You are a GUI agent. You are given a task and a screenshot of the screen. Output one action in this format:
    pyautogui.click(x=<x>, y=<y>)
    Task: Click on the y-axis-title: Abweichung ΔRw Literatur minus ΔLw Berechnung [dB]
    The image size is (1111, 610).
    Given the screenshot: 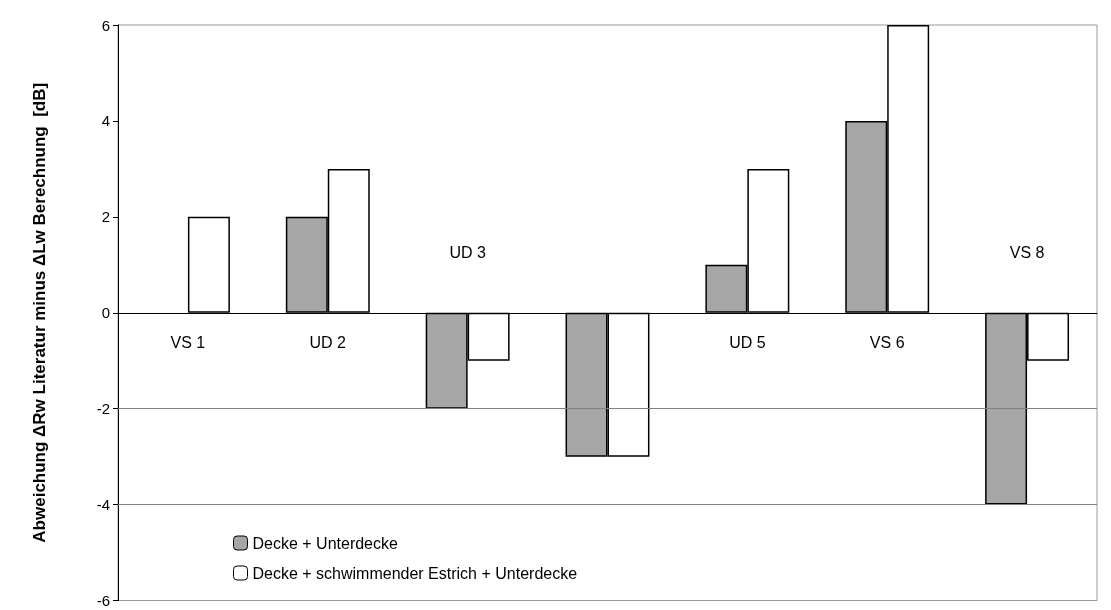 What is the action you would take?
    pyautogui.click(x=39, y=312)
    